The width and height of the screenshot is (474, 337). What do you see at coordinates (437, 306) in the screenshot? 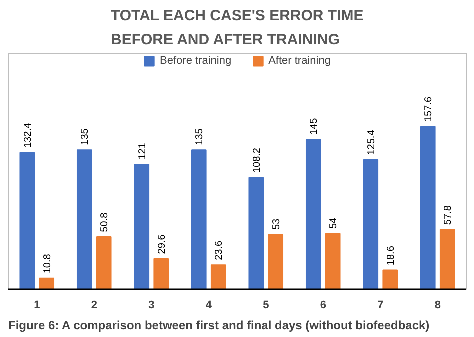
I see `x-tick-label: 8` at bounding box center [437, 306].